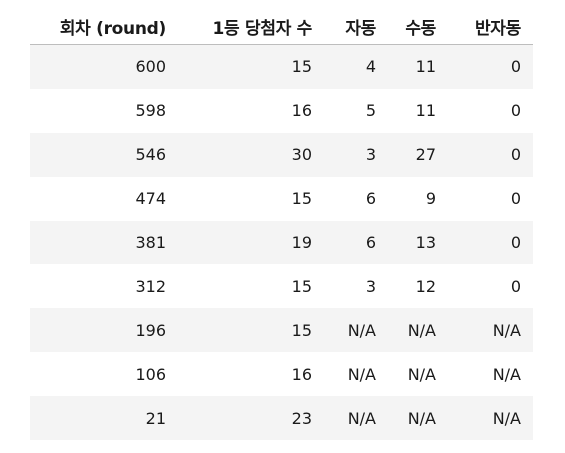 The image size is (565, 453). What do you see at coordinates (418, 286) in the screenshot?
I see `cell-manual: 12` at bounding box center [418, 286].